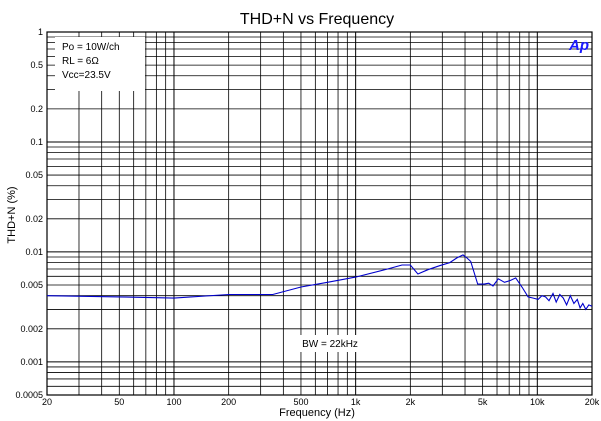 The image size is (601, 421). What do you see at coordinates (80, 61) in the screenshot?
I see `condition-load: RL = 6Ω` at bounding box center [80, 61].